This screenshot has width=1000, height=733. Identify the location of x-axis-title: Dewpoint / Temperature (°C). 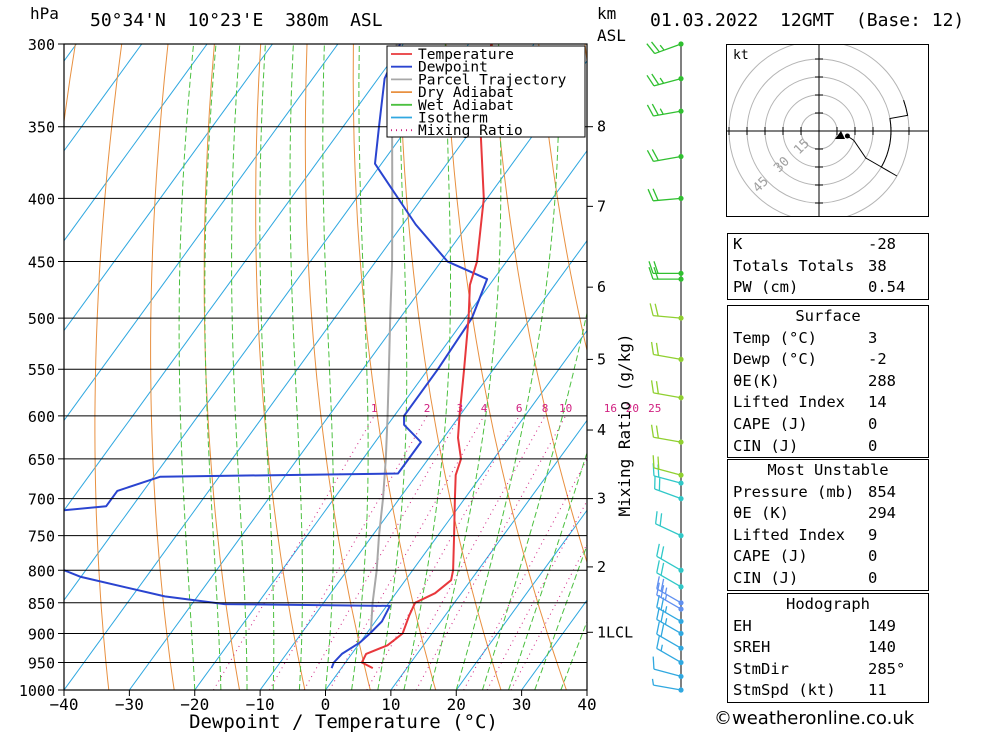
(343, 722).